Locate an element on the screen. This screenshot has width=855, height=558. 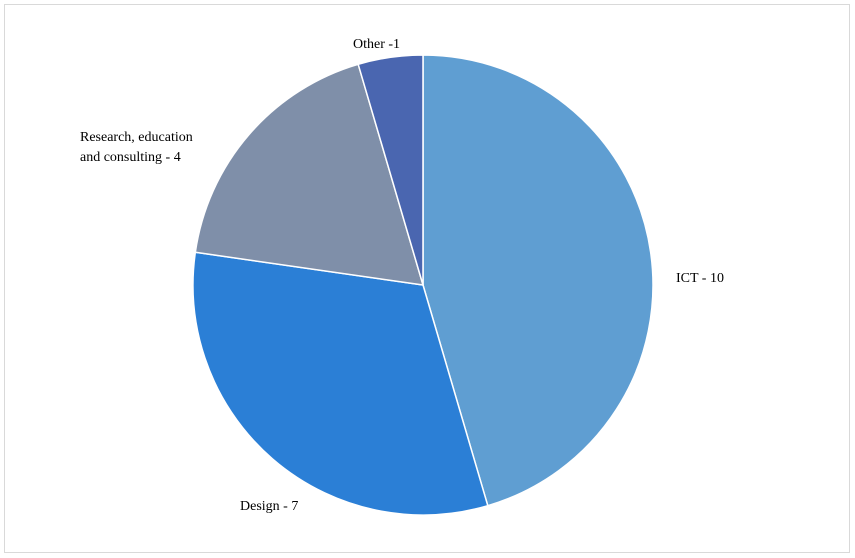
slice-label-research: Research, education and consulting - 4 is located at coordinates (136, 147).